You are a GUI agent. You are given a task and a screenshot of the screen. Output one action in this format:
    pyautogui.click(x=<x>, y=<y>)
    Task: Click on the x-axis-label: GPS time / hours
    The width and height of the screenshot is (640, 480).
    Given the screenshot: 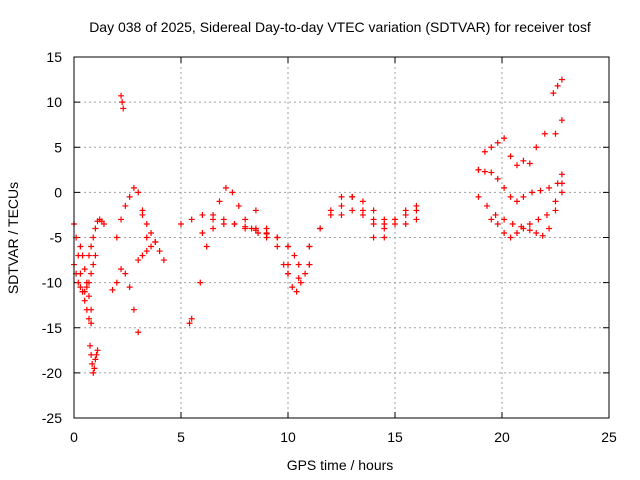 What is the action you would take?
    pyautogui.click(x=340, y=465)
    